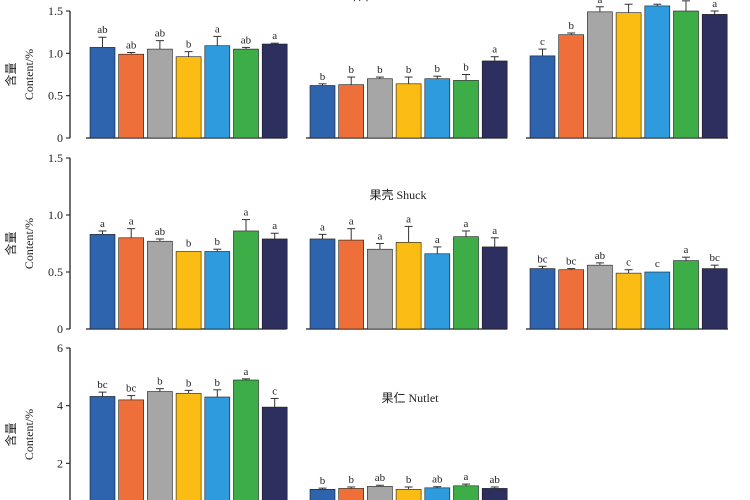  I want to click on panel-title: 果壳 Shuck, so click(397, 195).